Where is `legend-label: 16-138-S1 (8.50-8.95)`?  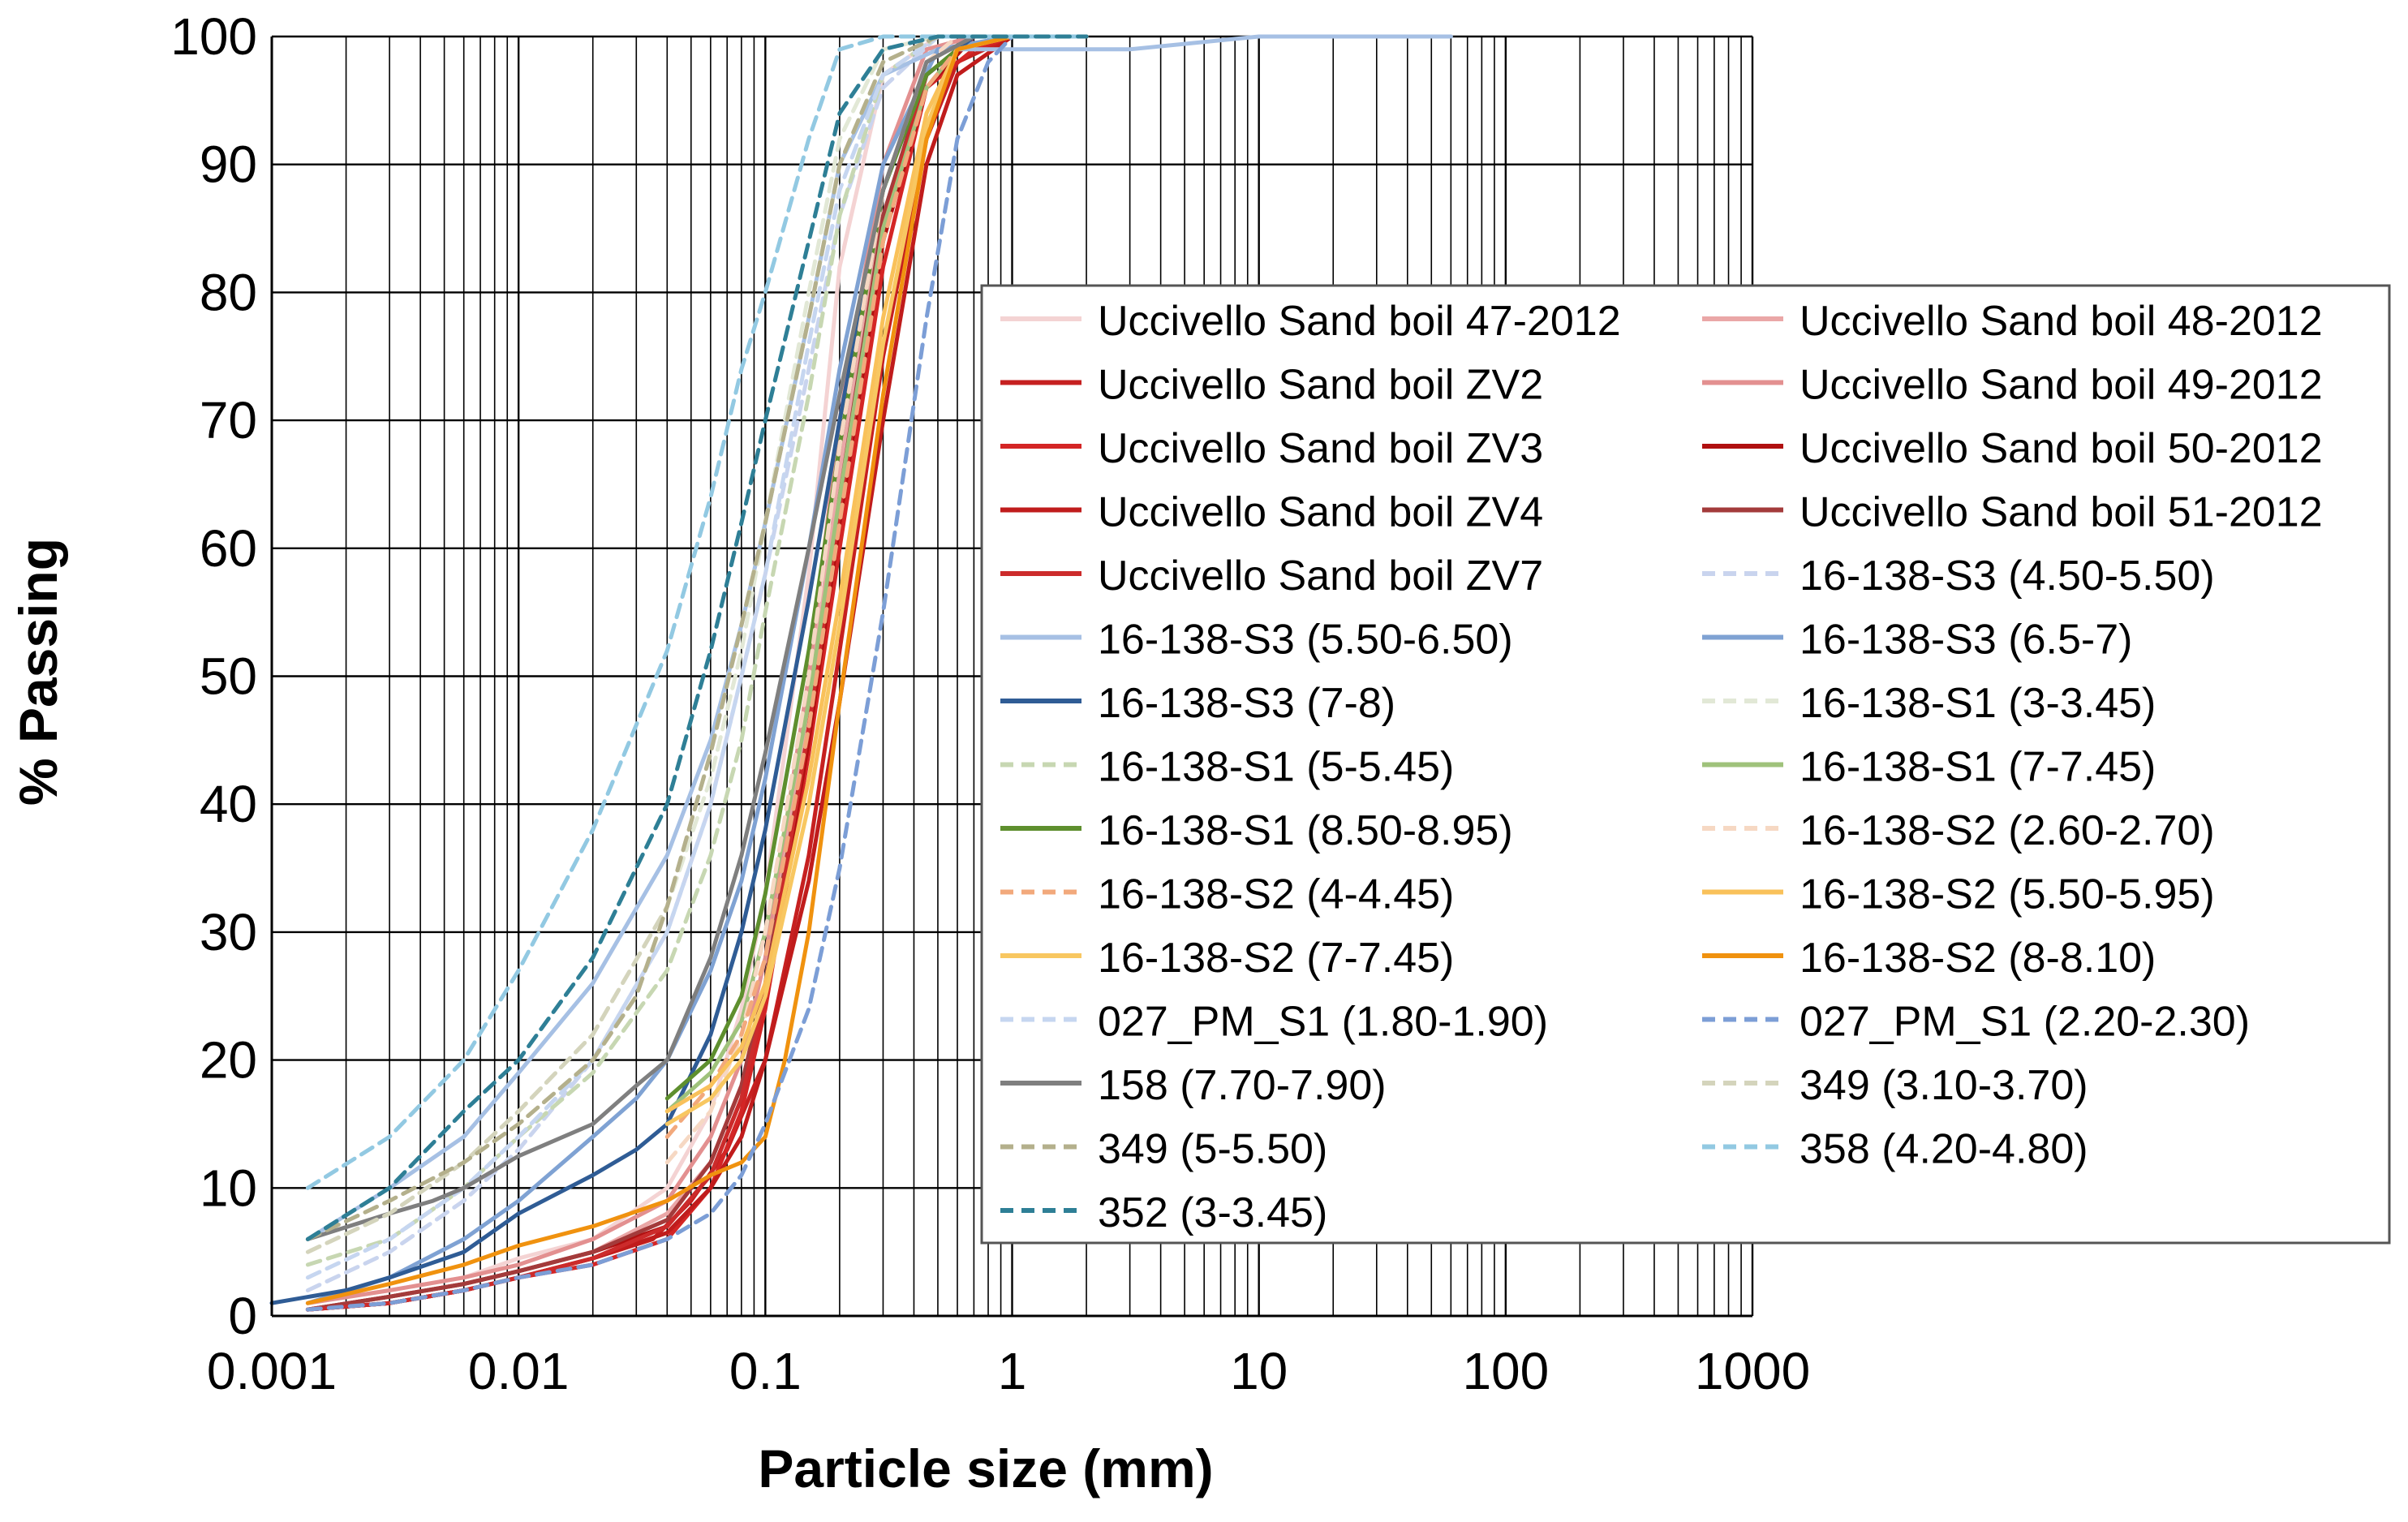 legend-label: 16-138-S1 (8.50-8.95) is located at coordinates (1305, 830).